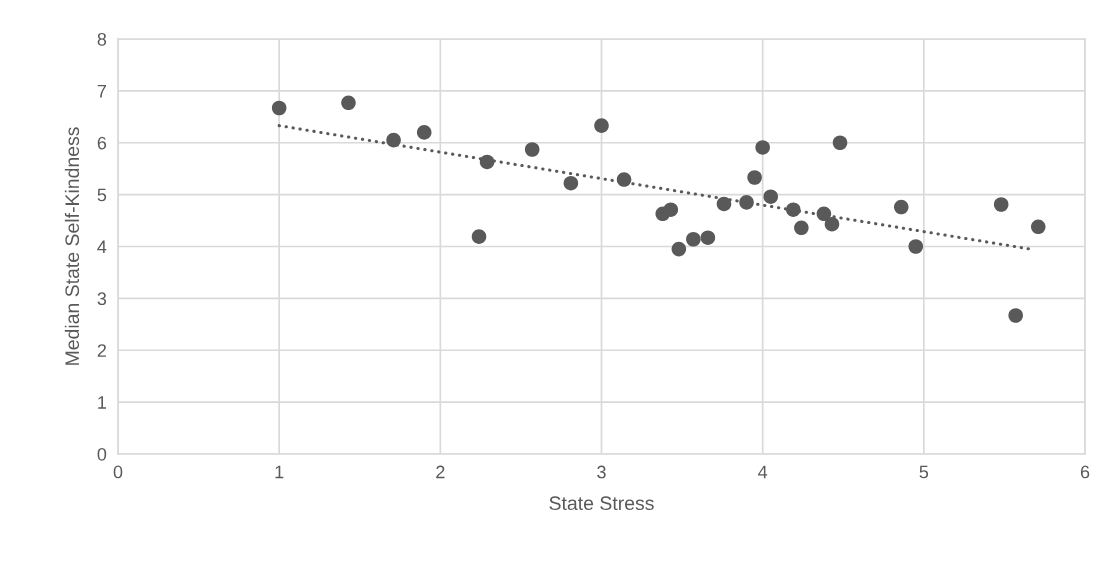  Describe the element at coordinates (601, 503) in the screenshot. I see `x-axis-title: State Stress` at that location.